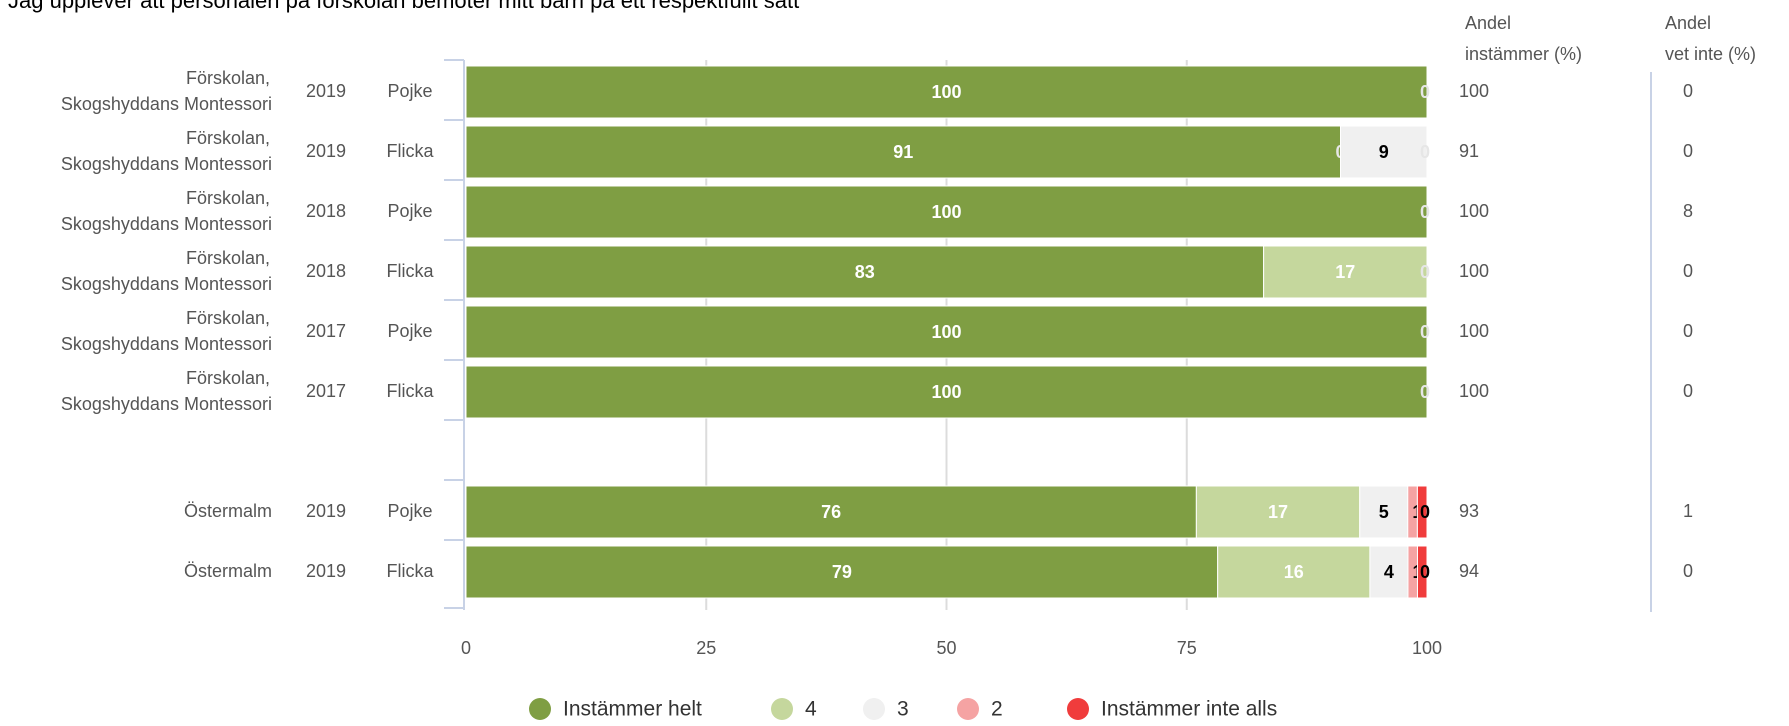 The width and height of the screenshot is (1789, 726). I want to click on bar-data-label: 4, so click(1389, 572).